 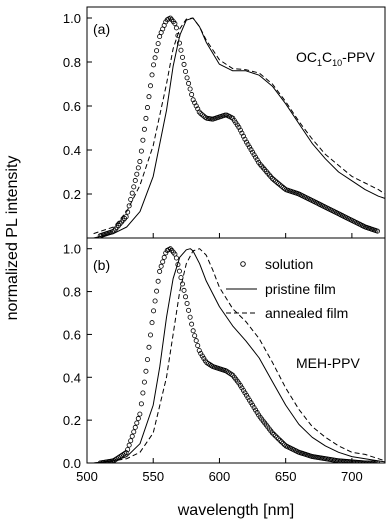 What do you see at coordinates (219, 235) in the screenshot?
I see `panel-a-x-axis-ticks` at bounding box center [219, 235].